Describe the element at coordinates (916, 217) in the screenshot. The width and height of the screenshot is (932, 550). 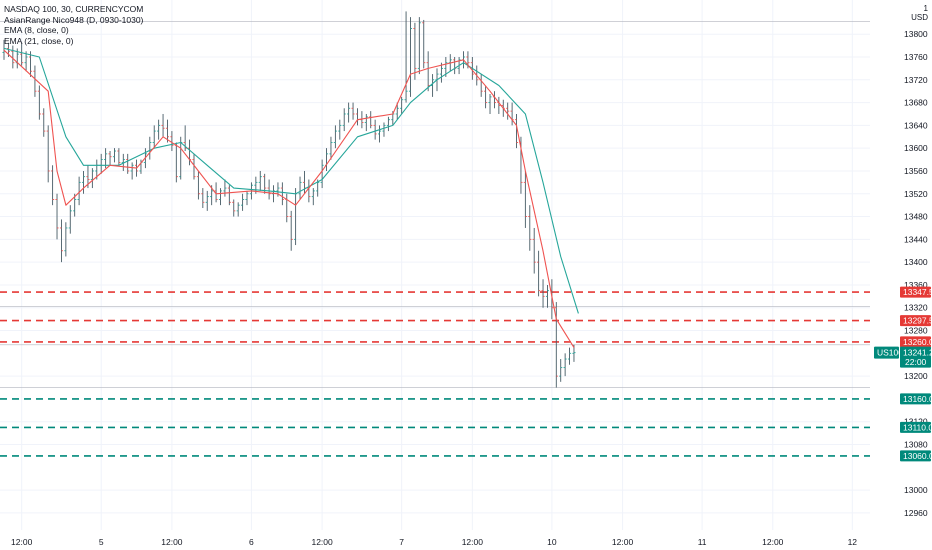
I see `price-tick-label: 13480` at that location.